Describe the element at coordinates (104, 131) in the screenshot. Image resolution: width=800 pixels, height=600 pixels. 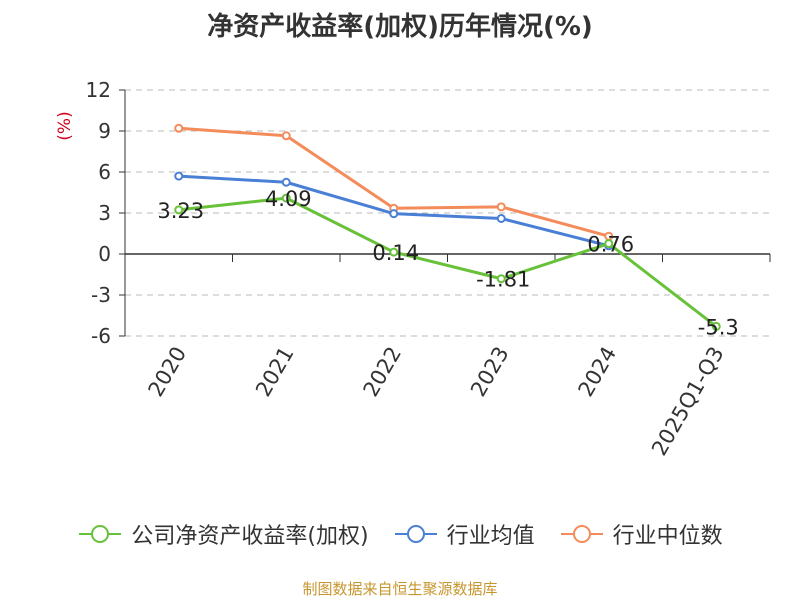
I see `y-tick-label: 9` at that location.